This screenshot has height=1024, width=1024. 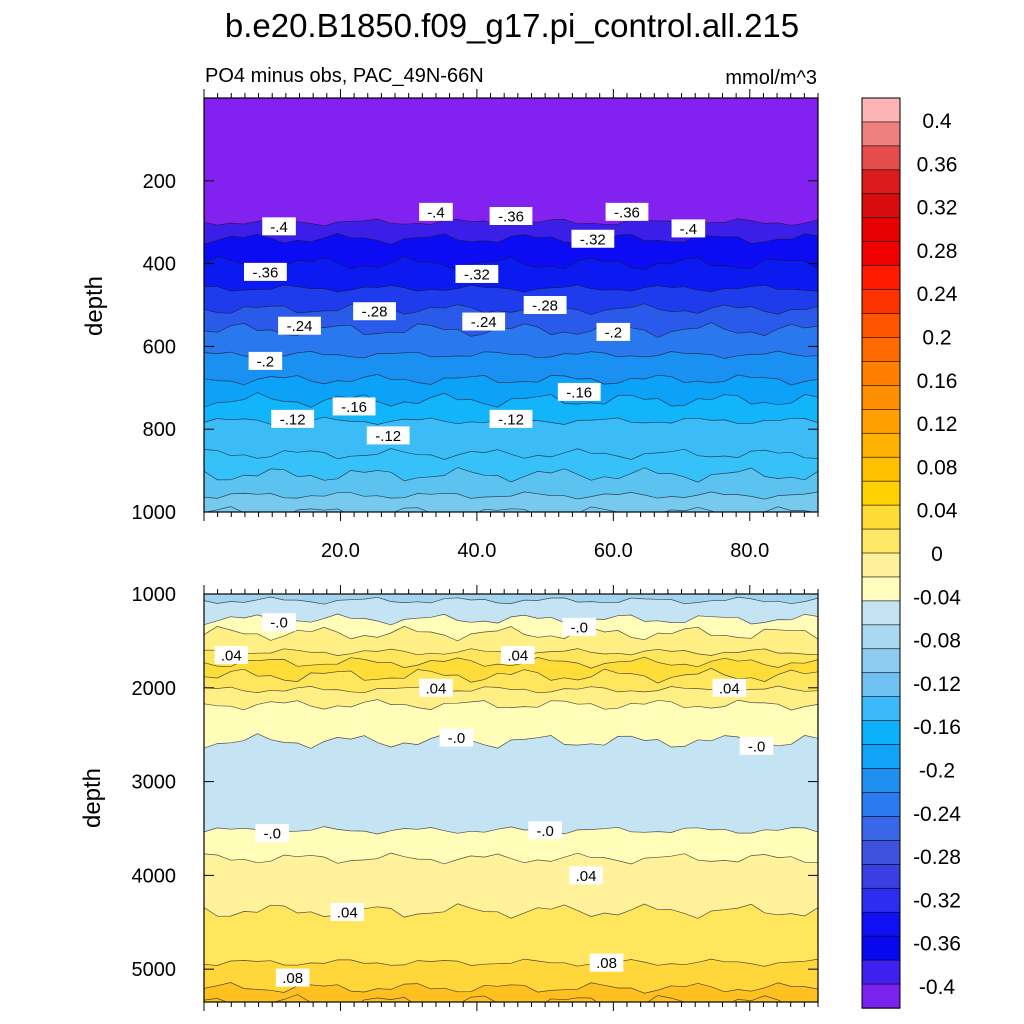 I want to click on y-tick-label: 600, so click(x=159, y=347).